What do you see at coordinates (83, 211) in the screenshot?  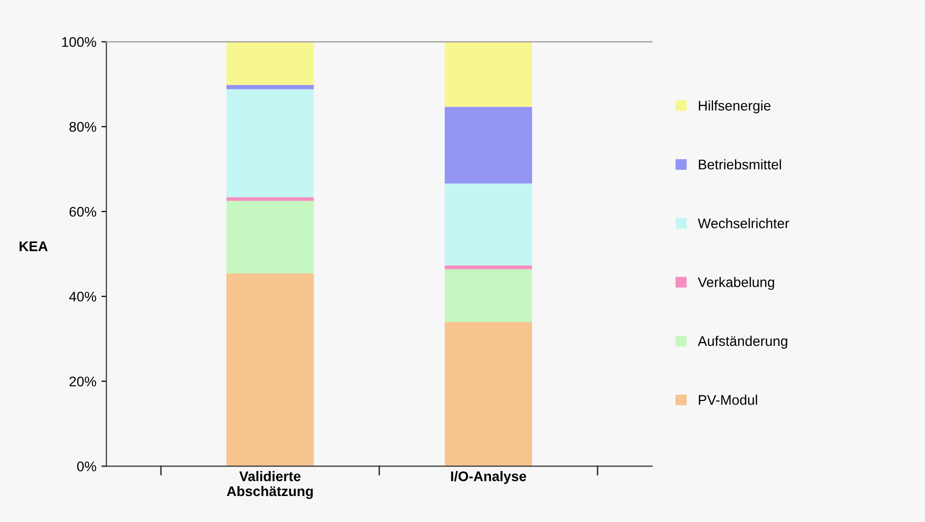 I see `y-tick-label: 60%` at bounding box center [83, 211].